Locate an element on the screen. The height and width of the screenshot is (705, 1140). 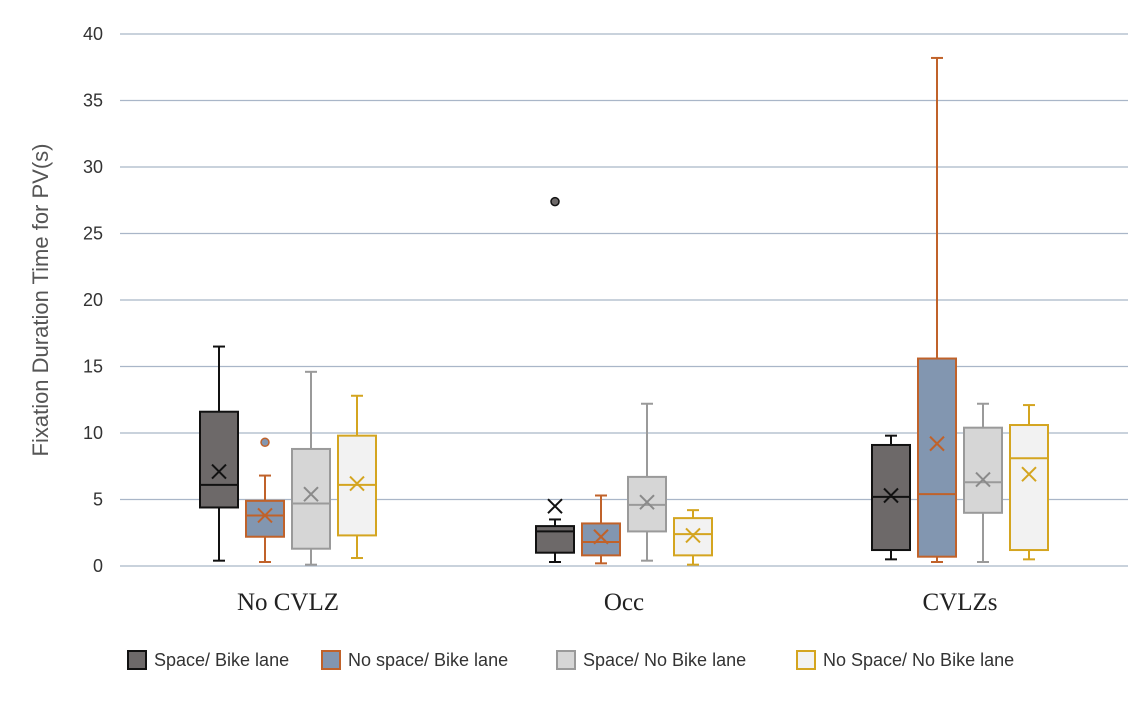
y-tick-label: 35 is located at coordinates (93, 101).